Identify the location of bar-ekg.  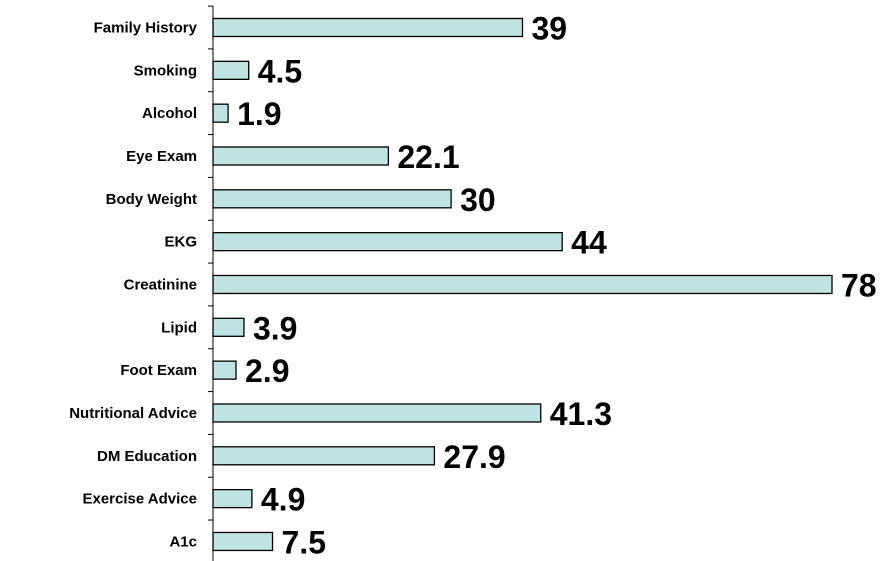
(387, 241).